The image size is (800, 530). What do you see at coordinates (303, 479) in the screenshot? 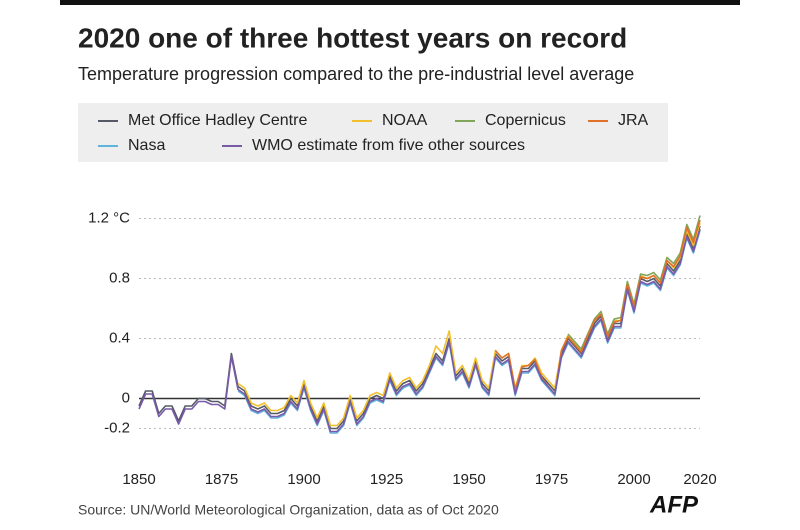
I see `x-tick-label: 1900` at bounding box center [303, 479].